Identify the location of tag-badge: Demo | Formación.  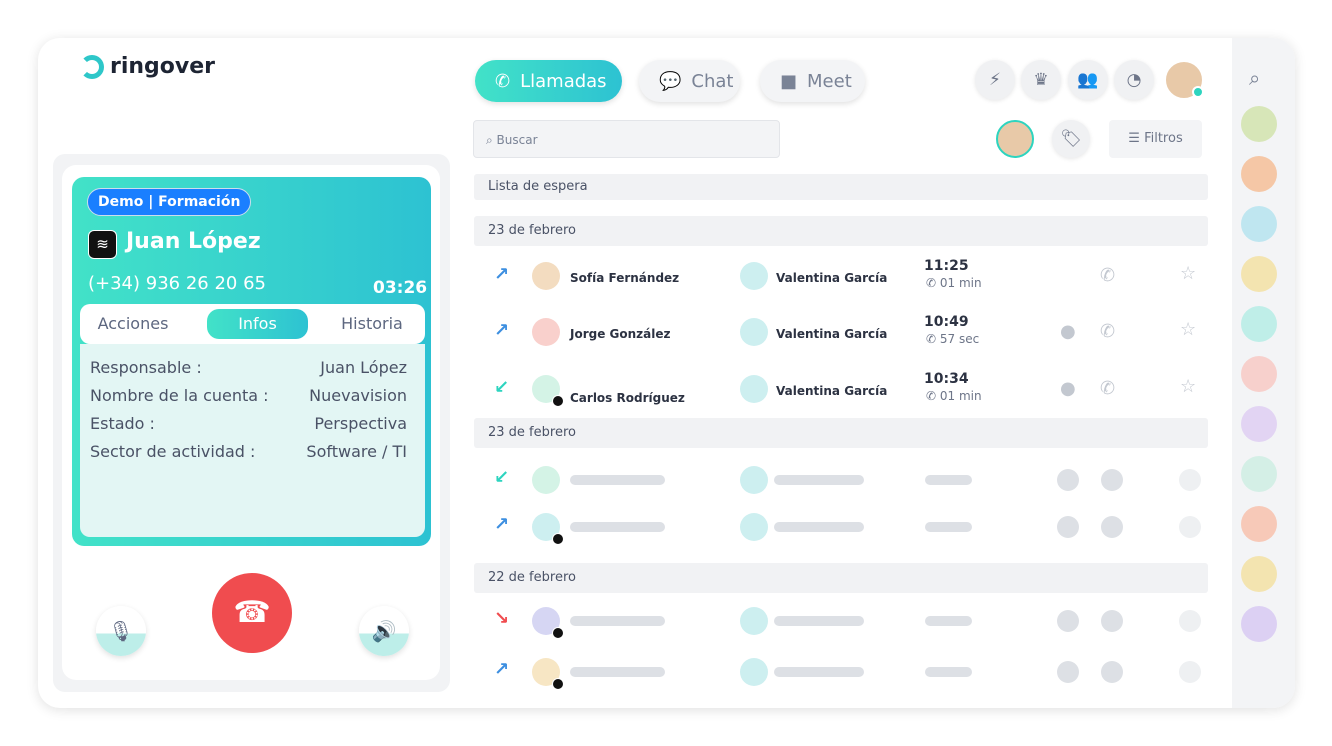
(169, 202).